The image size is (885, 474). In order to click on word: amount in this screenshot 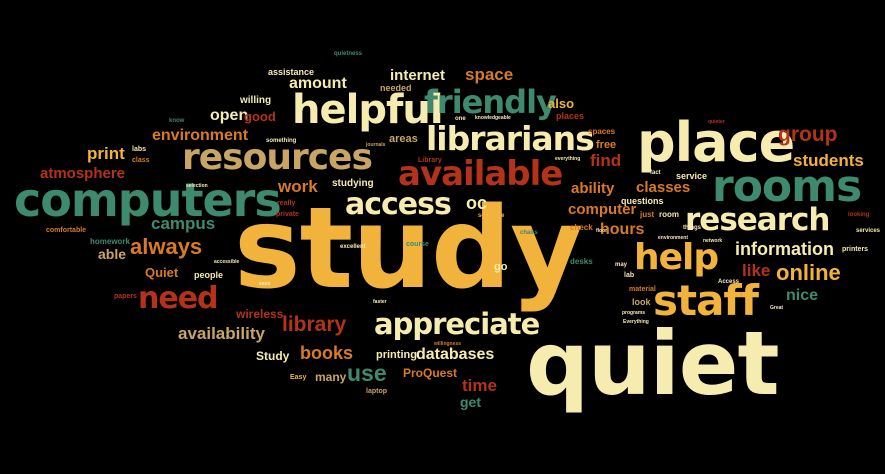, I will do `click(318, 83)`.